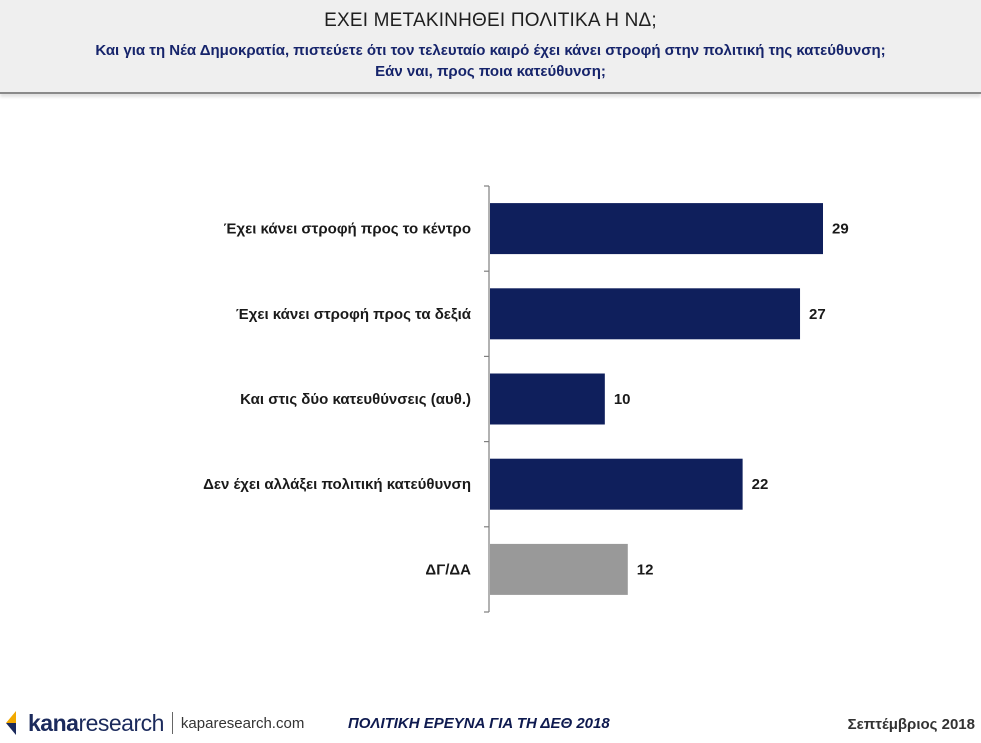  What do you see at coordinates (840, 229) in the screenshot?
I see `value-label-1: 29` at bounding box center [840, 229].